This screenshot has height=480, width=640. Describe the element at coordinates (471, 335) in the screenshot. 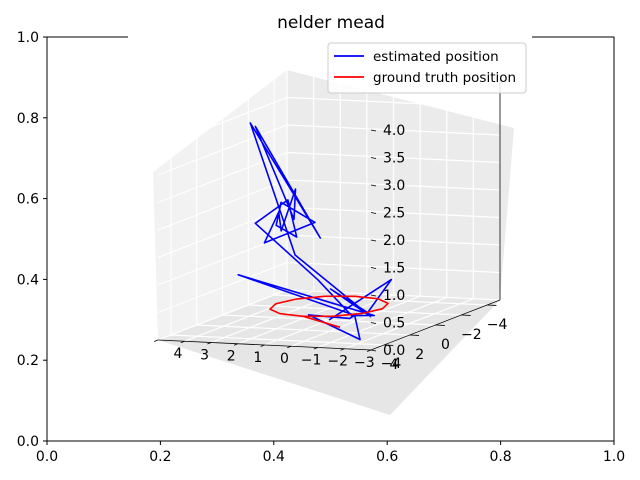

I see `x3d-tick-label: −2` at that location.